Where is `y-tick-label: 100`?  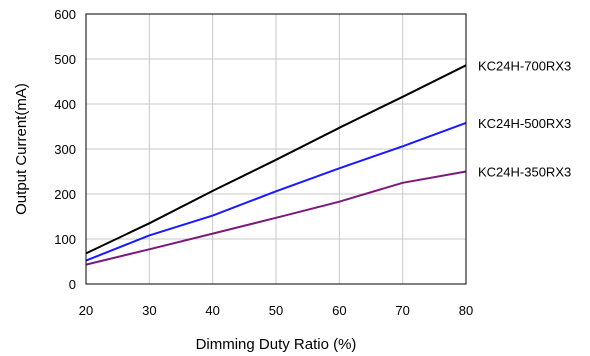
y-tick-label: 100 is located at coordinates (65, 239).